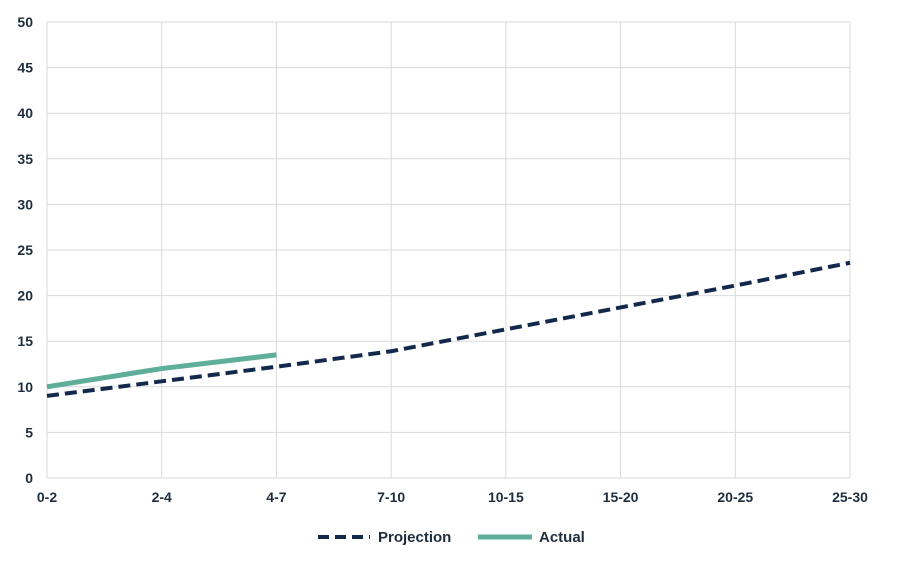  What do you see at coordinates (391, 497) in the screenshot?
I see `x-tick-label: 7-10` at bounding box center [391, 497].